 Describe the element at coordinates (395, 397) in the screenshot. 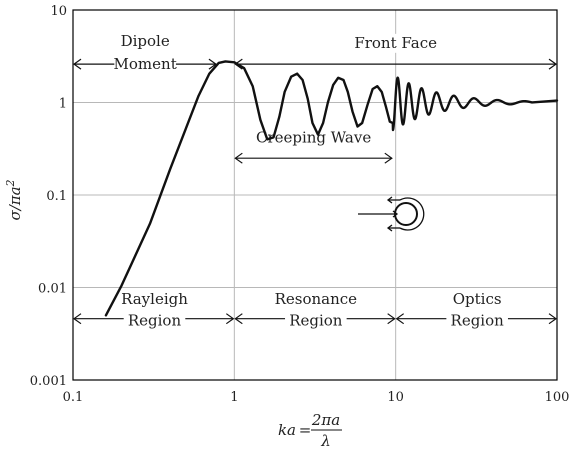

I see `x-tick-label: 10` at that location.